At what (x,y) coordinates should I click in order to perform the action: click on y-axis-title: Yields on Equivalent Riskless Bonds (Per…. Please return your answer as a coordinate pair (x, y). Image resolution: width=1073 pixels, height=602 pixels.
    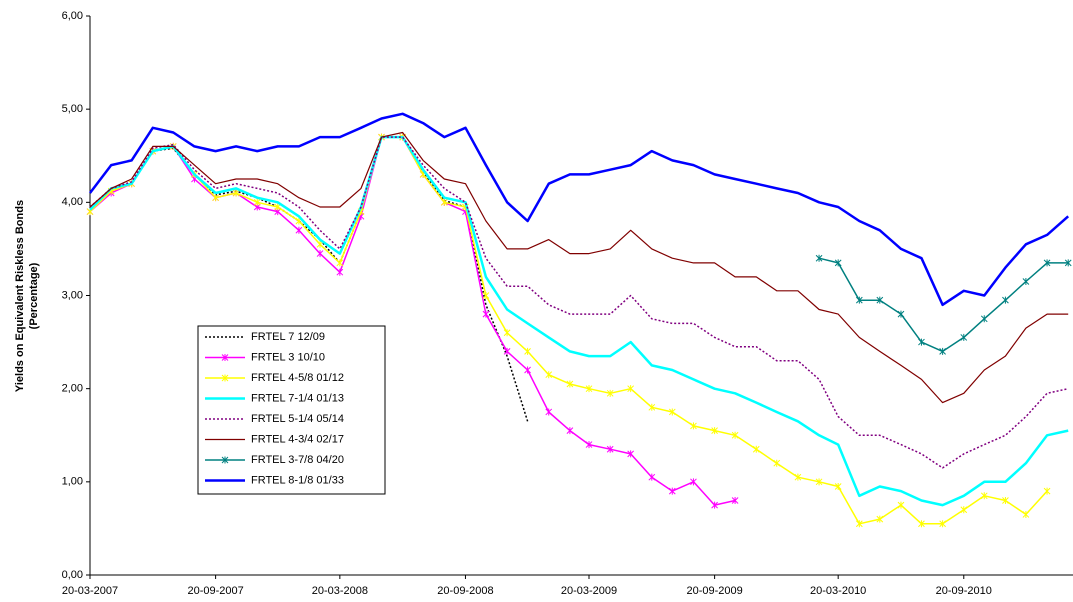
    Looking at the image, I should click on (27, 296).